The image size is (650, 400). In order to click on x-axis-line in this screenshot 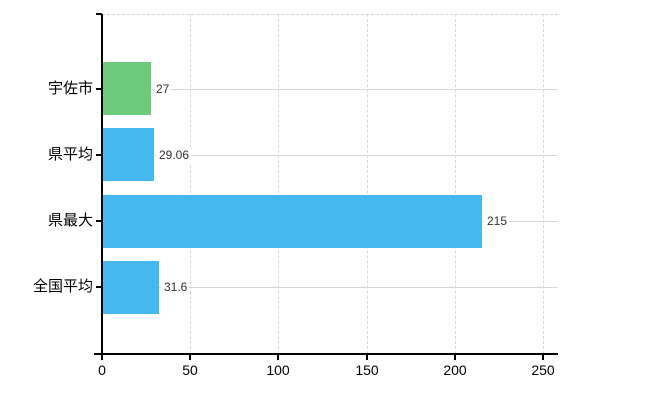, I will do `click(326, 354)`.